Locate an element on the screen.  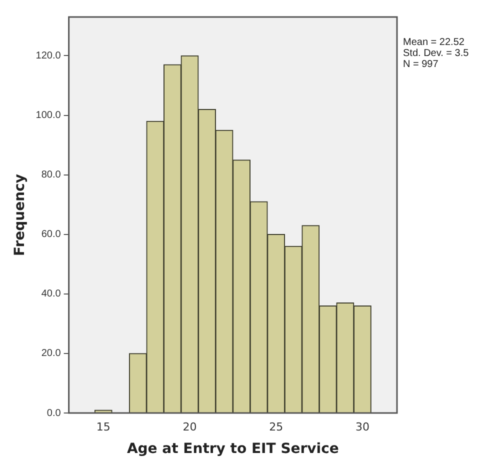
y-axis-title: Frequency is located at coordinates (20, 215).